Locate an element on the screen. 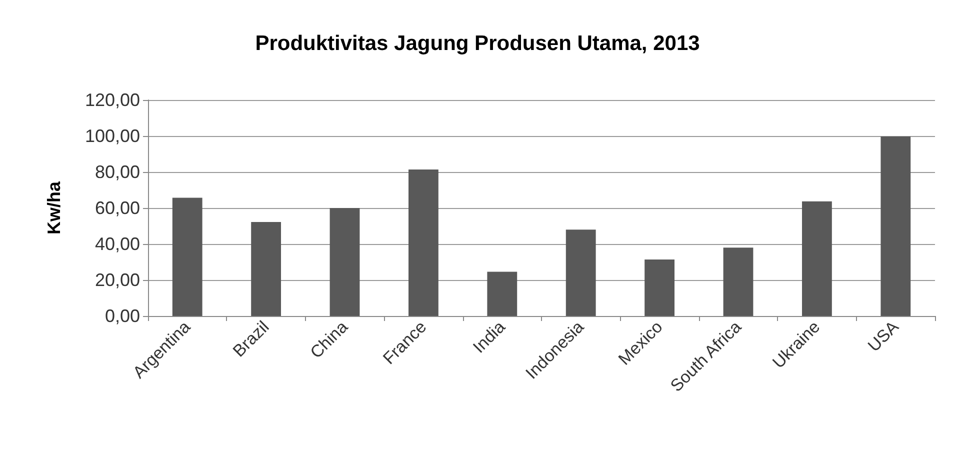 Image resolution: width=955 pixels, height=461 pixels. y-axis-title: Kw/ha is located at coordinates (54, 207).